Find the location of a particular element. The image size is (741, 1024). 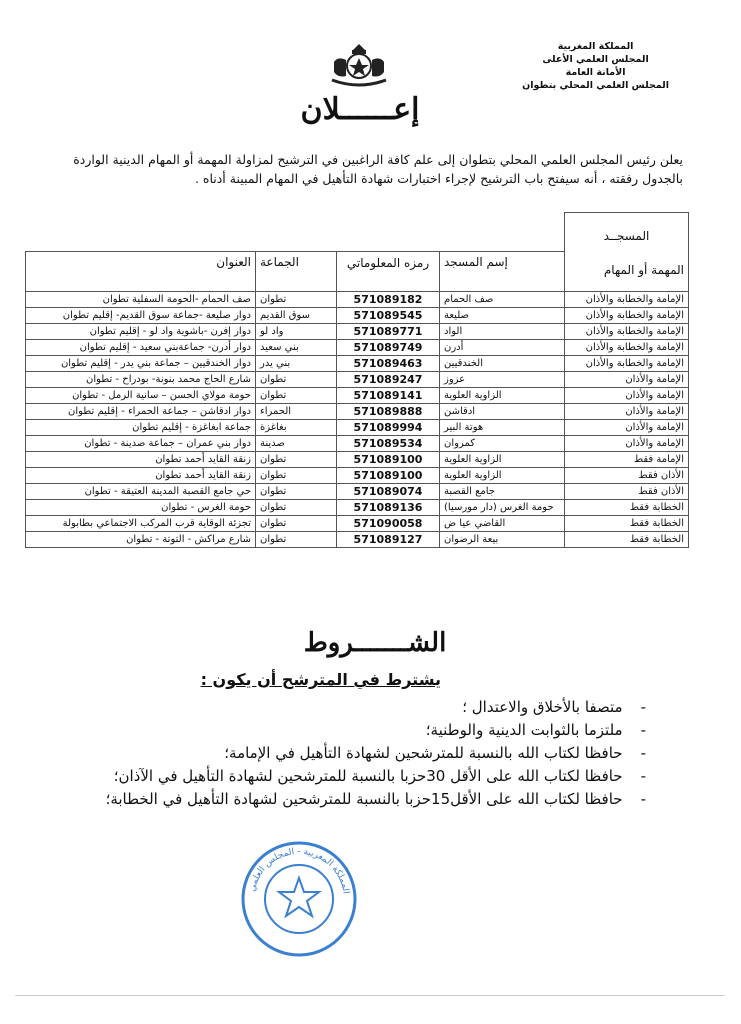

mosque-name-cell: عزوز is located at coordinates (502, 379).